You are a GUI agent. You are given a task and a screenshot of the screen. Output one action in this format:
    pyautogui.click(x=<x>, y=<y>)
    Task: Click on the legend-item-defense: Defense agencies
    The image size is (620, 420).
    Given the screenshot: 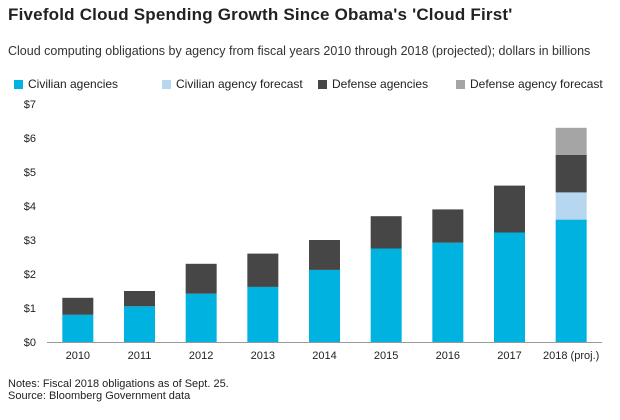 What is the action you would take?
    pyautogui.click(x=373, y=84)
    